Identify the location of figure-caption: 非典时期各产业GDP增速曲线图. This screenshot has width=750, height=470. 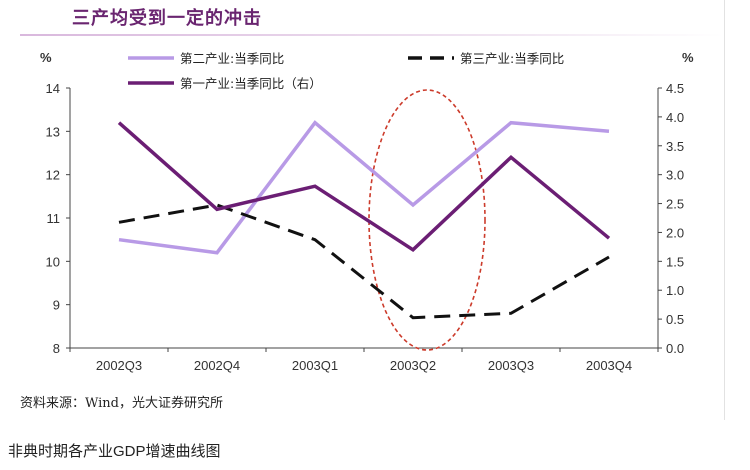
(114, 451).